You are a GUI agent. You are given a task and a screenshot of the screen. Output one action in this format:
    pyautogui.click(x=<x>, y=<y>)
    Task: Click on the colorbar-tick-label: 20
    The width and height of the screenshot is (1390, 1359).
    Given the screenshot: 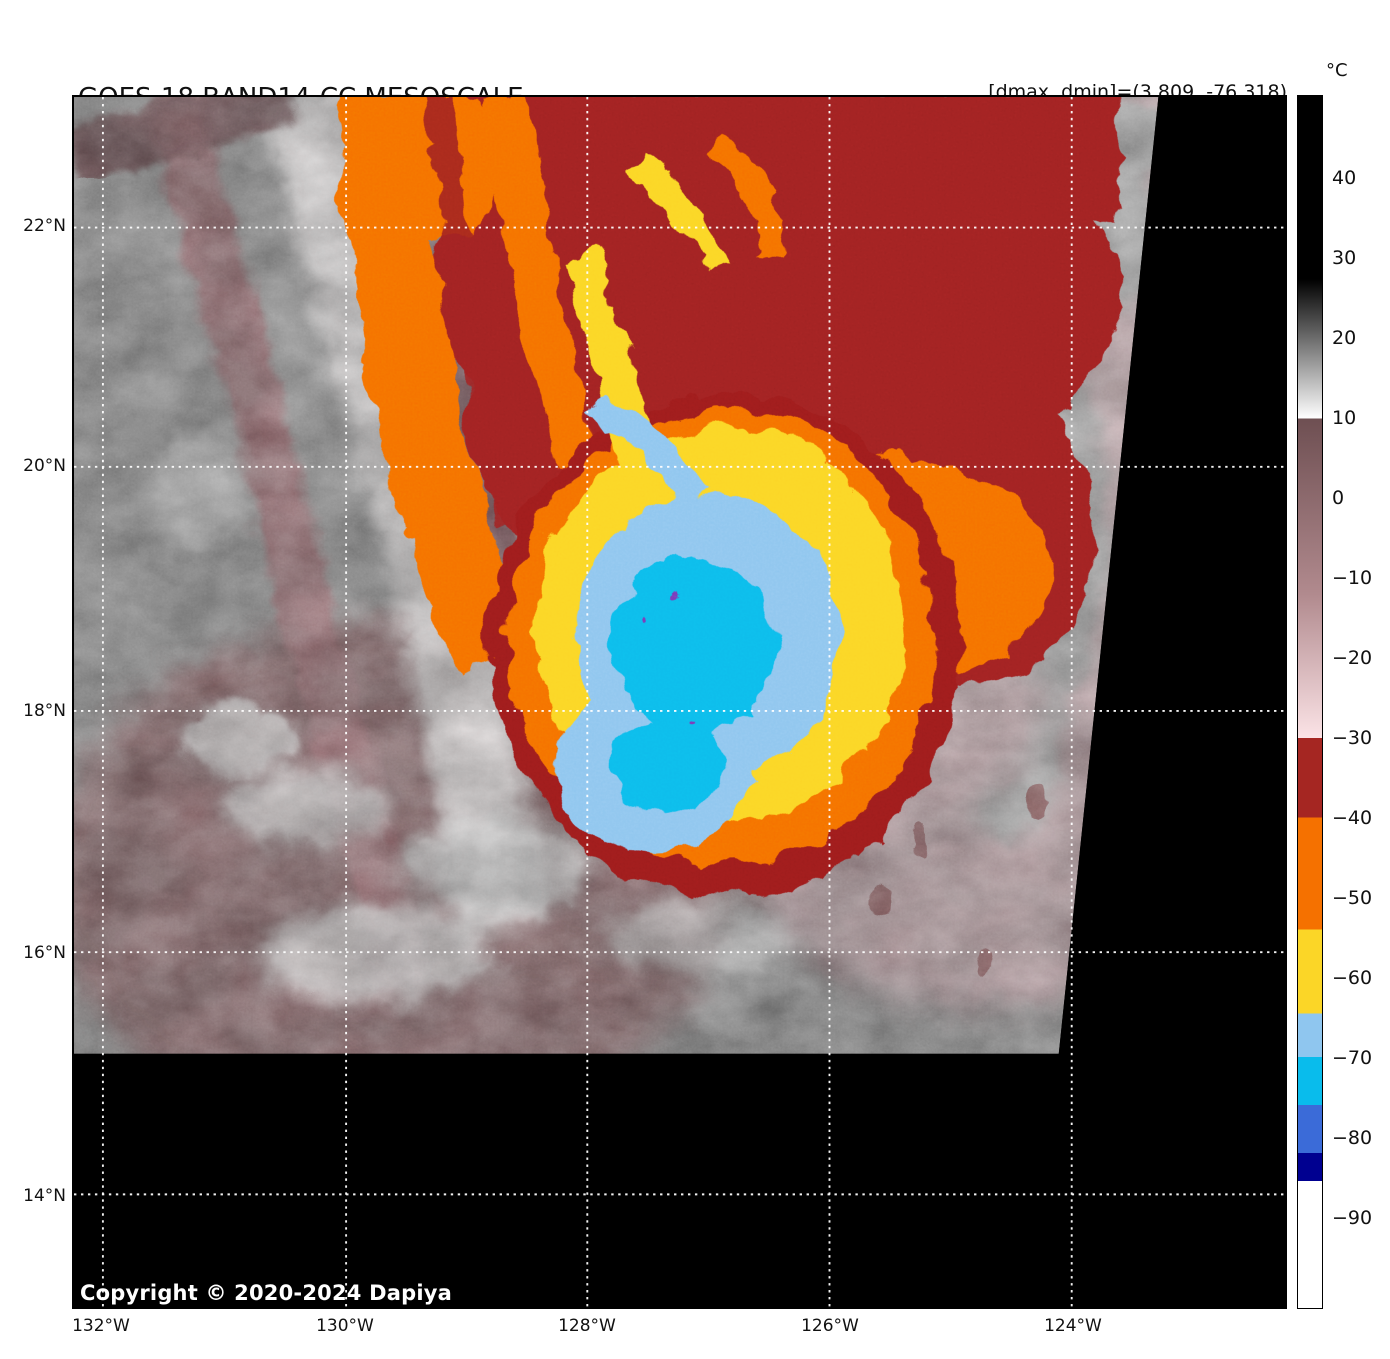 What is the action you would take?
    pyautogui.click(x=1344, y=338)
    